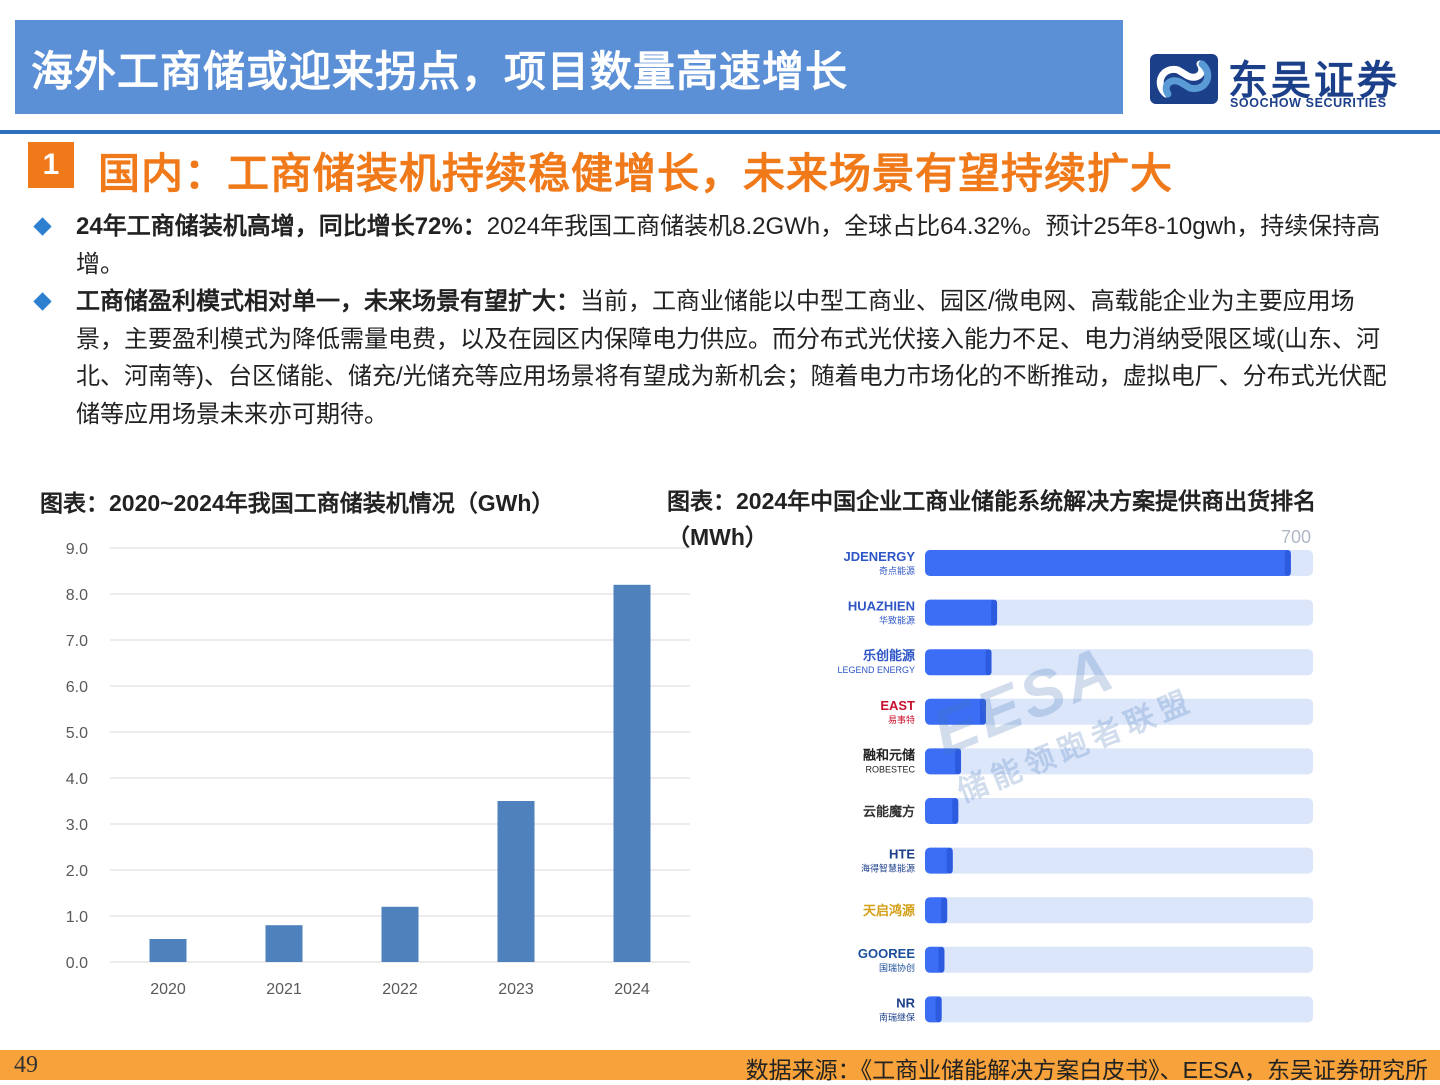 The image size is (1440, 1085). Describe the element at coordinates (77, 779) in the screenshot. I see `y-tick-label: 4.0` at that location.